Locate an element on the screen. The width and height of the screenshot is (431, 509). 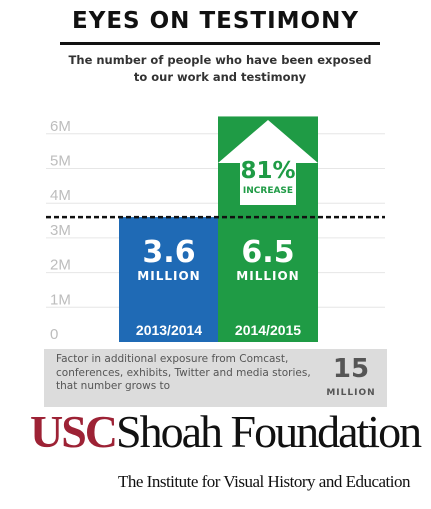
x-tick-label: 2013/2014 is located at coordinates (169, 330).